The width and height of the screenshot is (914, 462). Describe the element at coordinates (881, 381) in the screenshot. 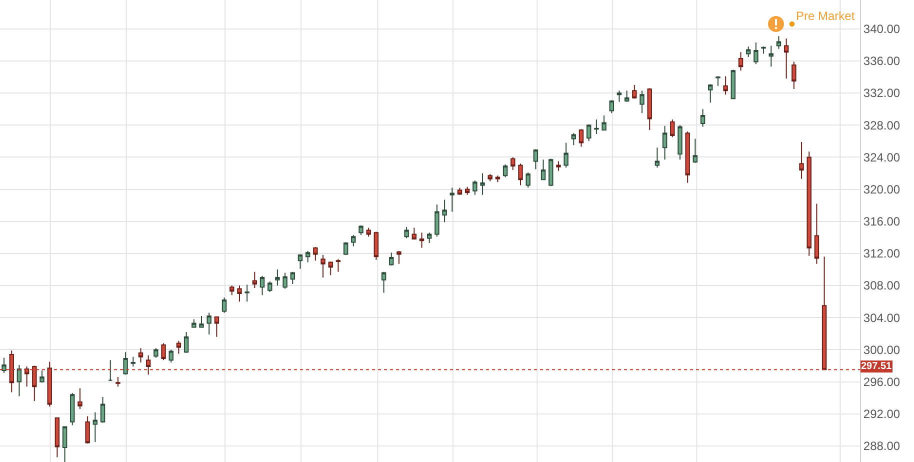

I see `y-tick-label: 296.00` at that location.